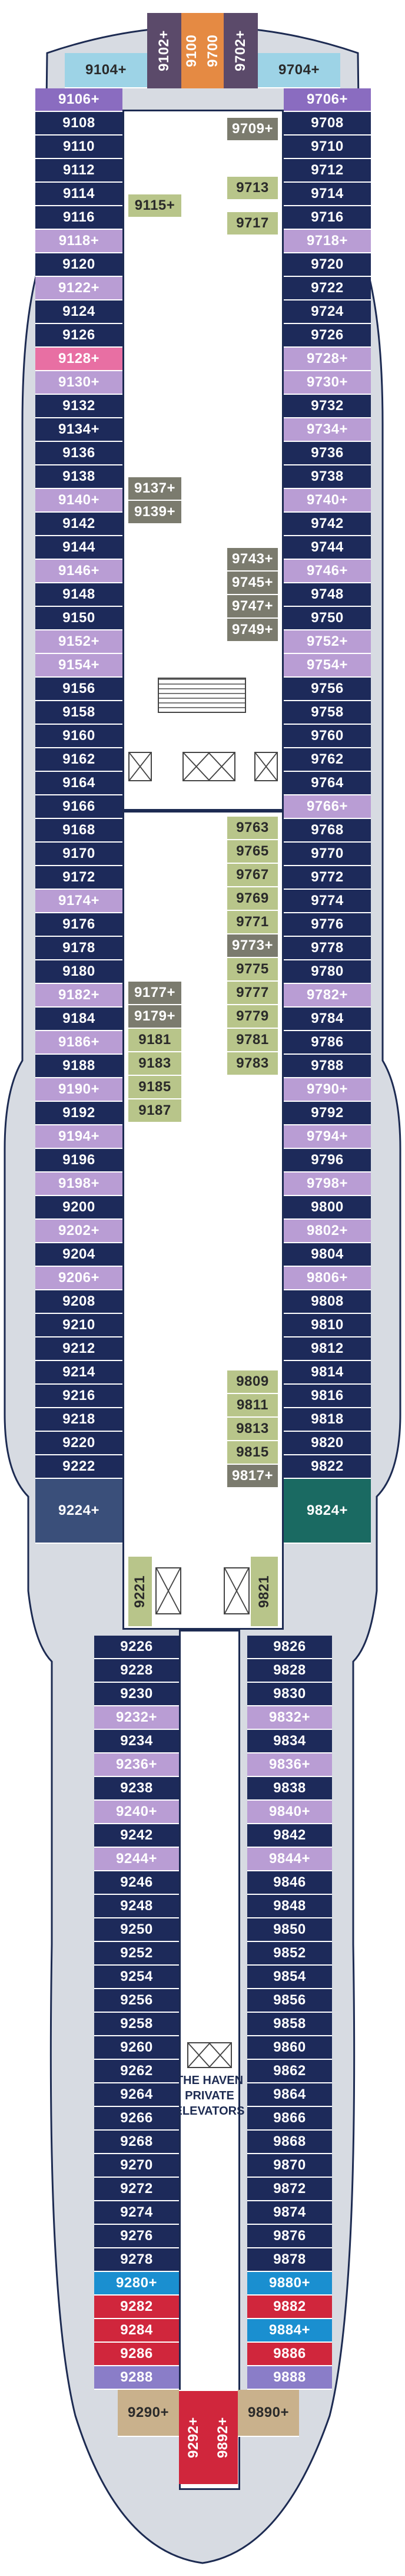  Describe the element at coordinates (78, 1232) in the screenshot. I see `cabin-9202-plus: 9202+` at that location.